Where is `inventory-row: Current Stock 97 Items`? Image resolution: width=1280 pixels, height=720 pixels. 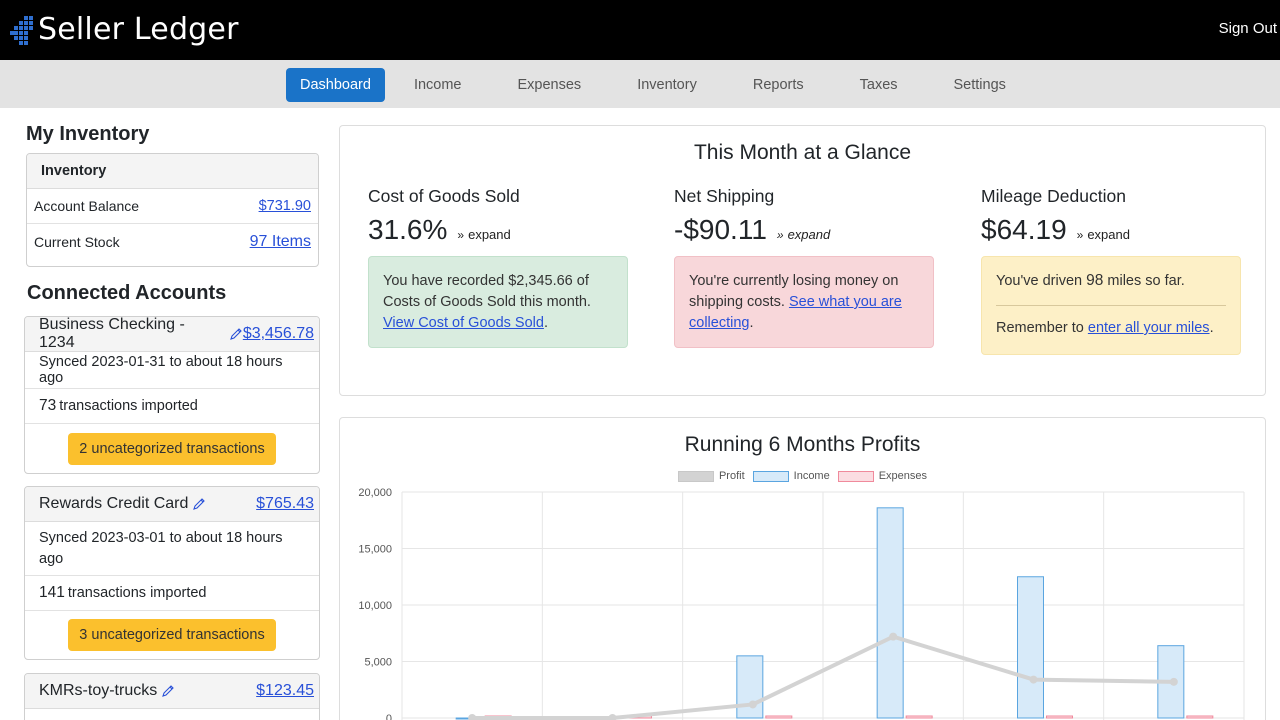 inventory-row: Current Stock 97 Items is located at coordinates (172, 241).